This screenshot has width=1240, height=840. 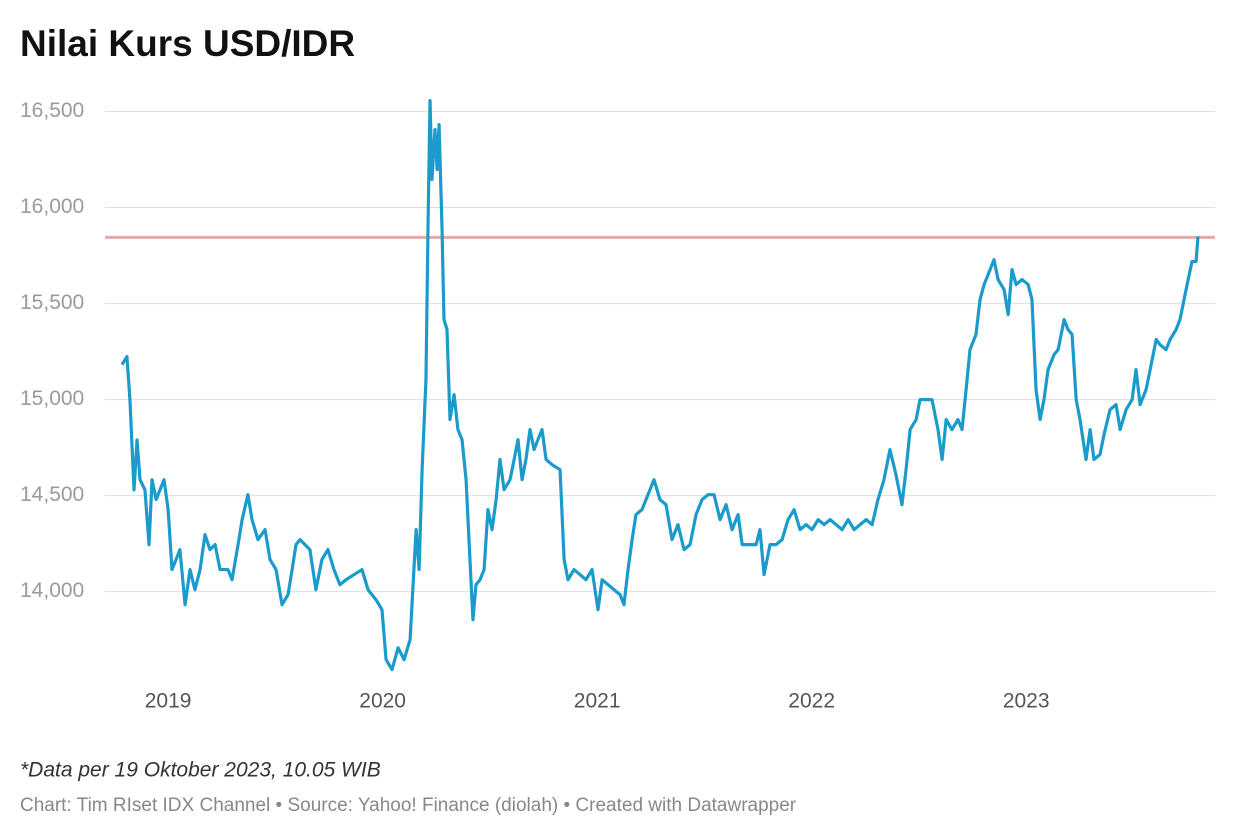 I want to click on chart-title: Nilai Kurs USD/IDR, so click(x=187, y=43).